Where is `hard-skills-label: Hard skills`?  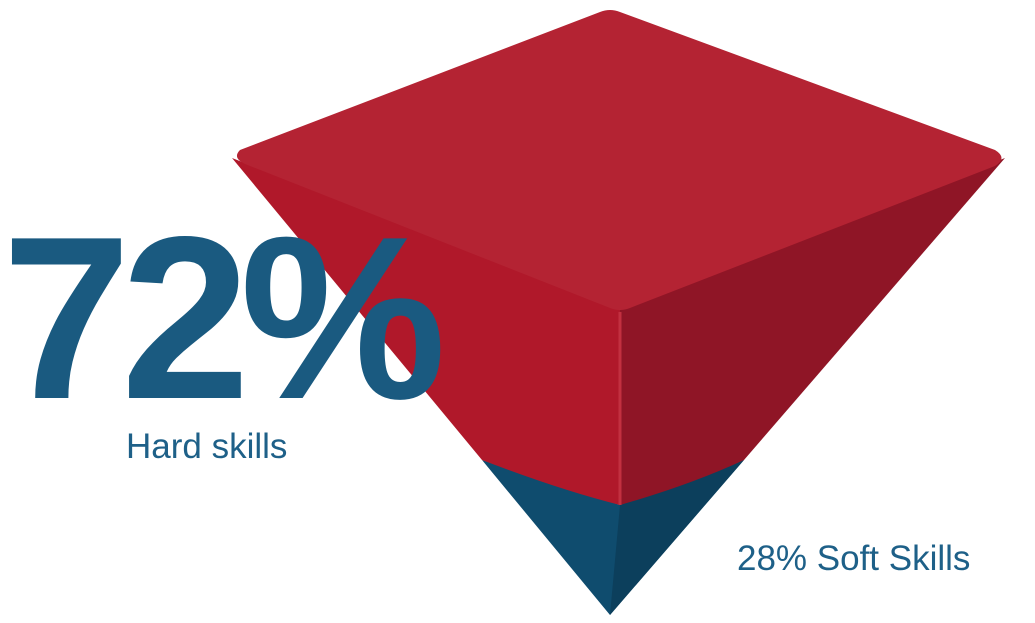 hard-skills-label: Hard skills is located at coordinates (206, 446).